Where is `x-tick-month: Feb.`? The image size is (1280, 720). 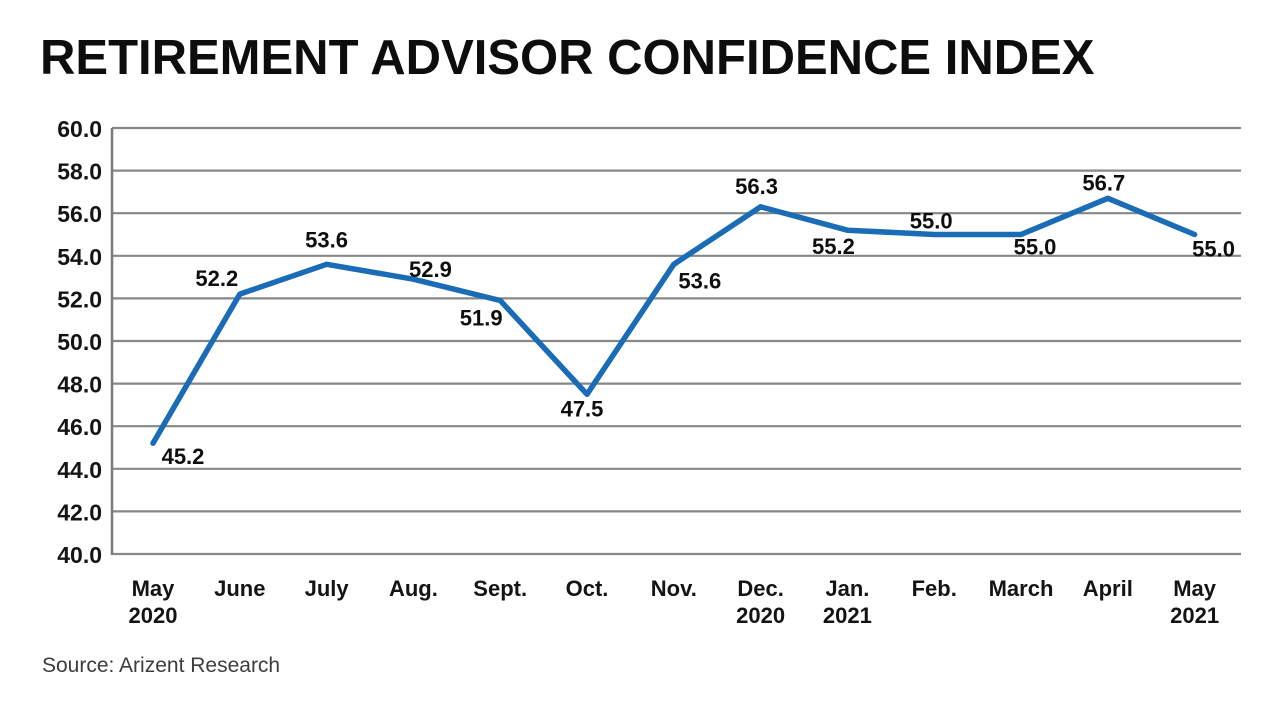 x-tick-month: Feb. is located at coordinates (934, 588).